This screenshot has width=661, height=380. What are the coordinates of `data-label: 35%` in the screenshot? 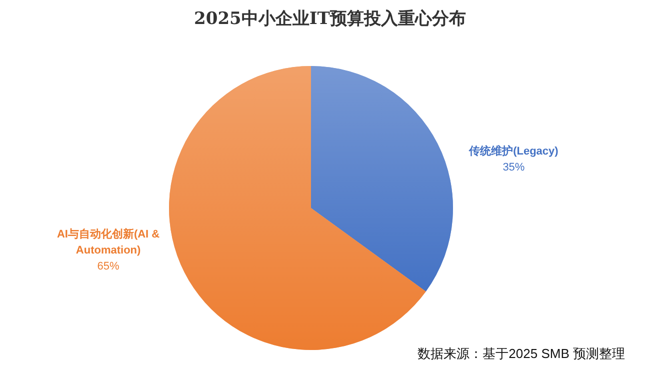 It's located at (513, 168).